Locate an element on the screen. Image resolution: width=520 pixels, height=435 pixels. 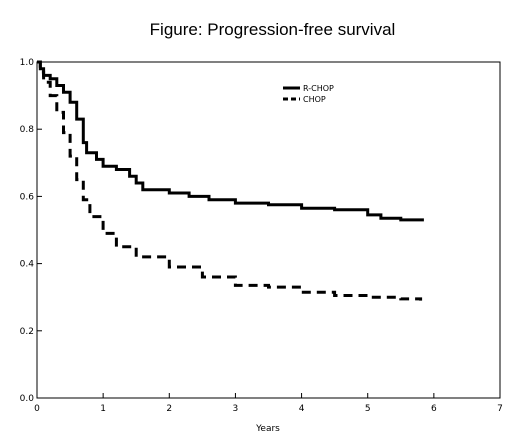
x-tick-label: 6 is located at coordinates (434, 409).